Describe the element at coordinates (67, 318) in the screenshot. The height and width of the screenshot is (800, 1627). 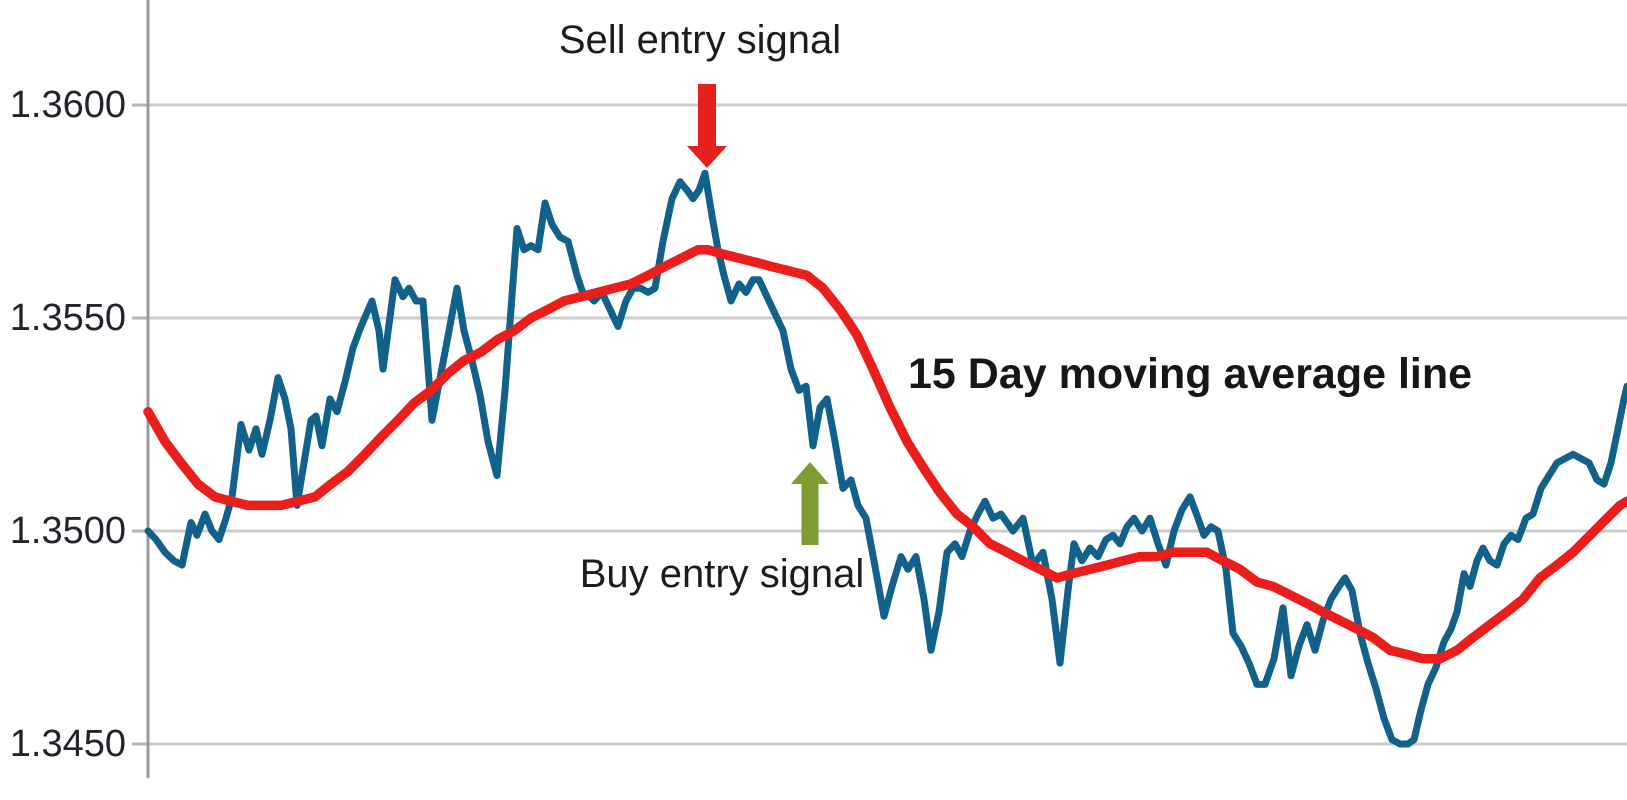
I see `y-axis-label: 1.3550` at that location.